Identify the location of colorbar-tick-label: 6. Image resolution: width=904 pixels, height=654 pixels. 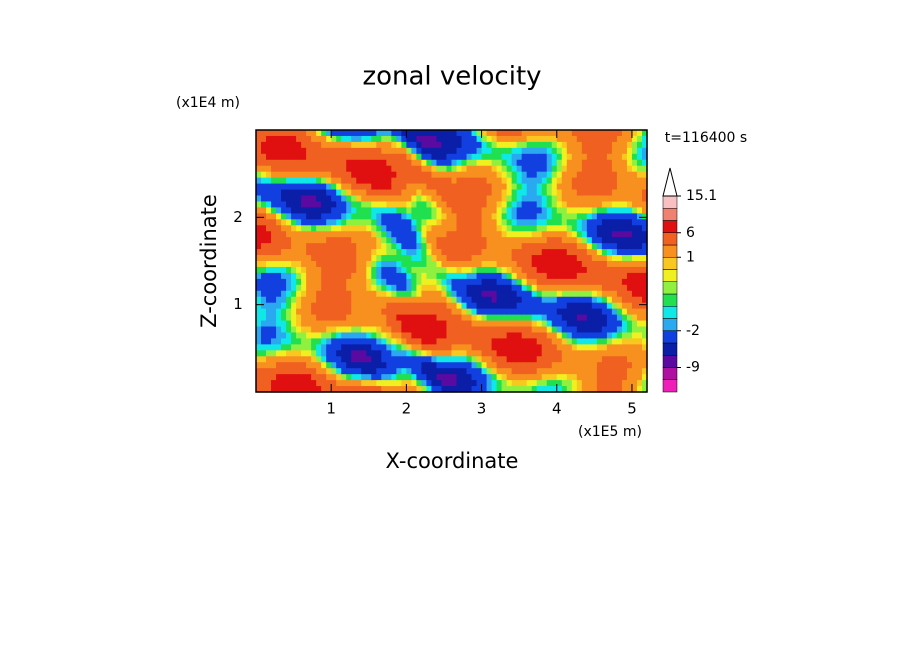
(690, 233).